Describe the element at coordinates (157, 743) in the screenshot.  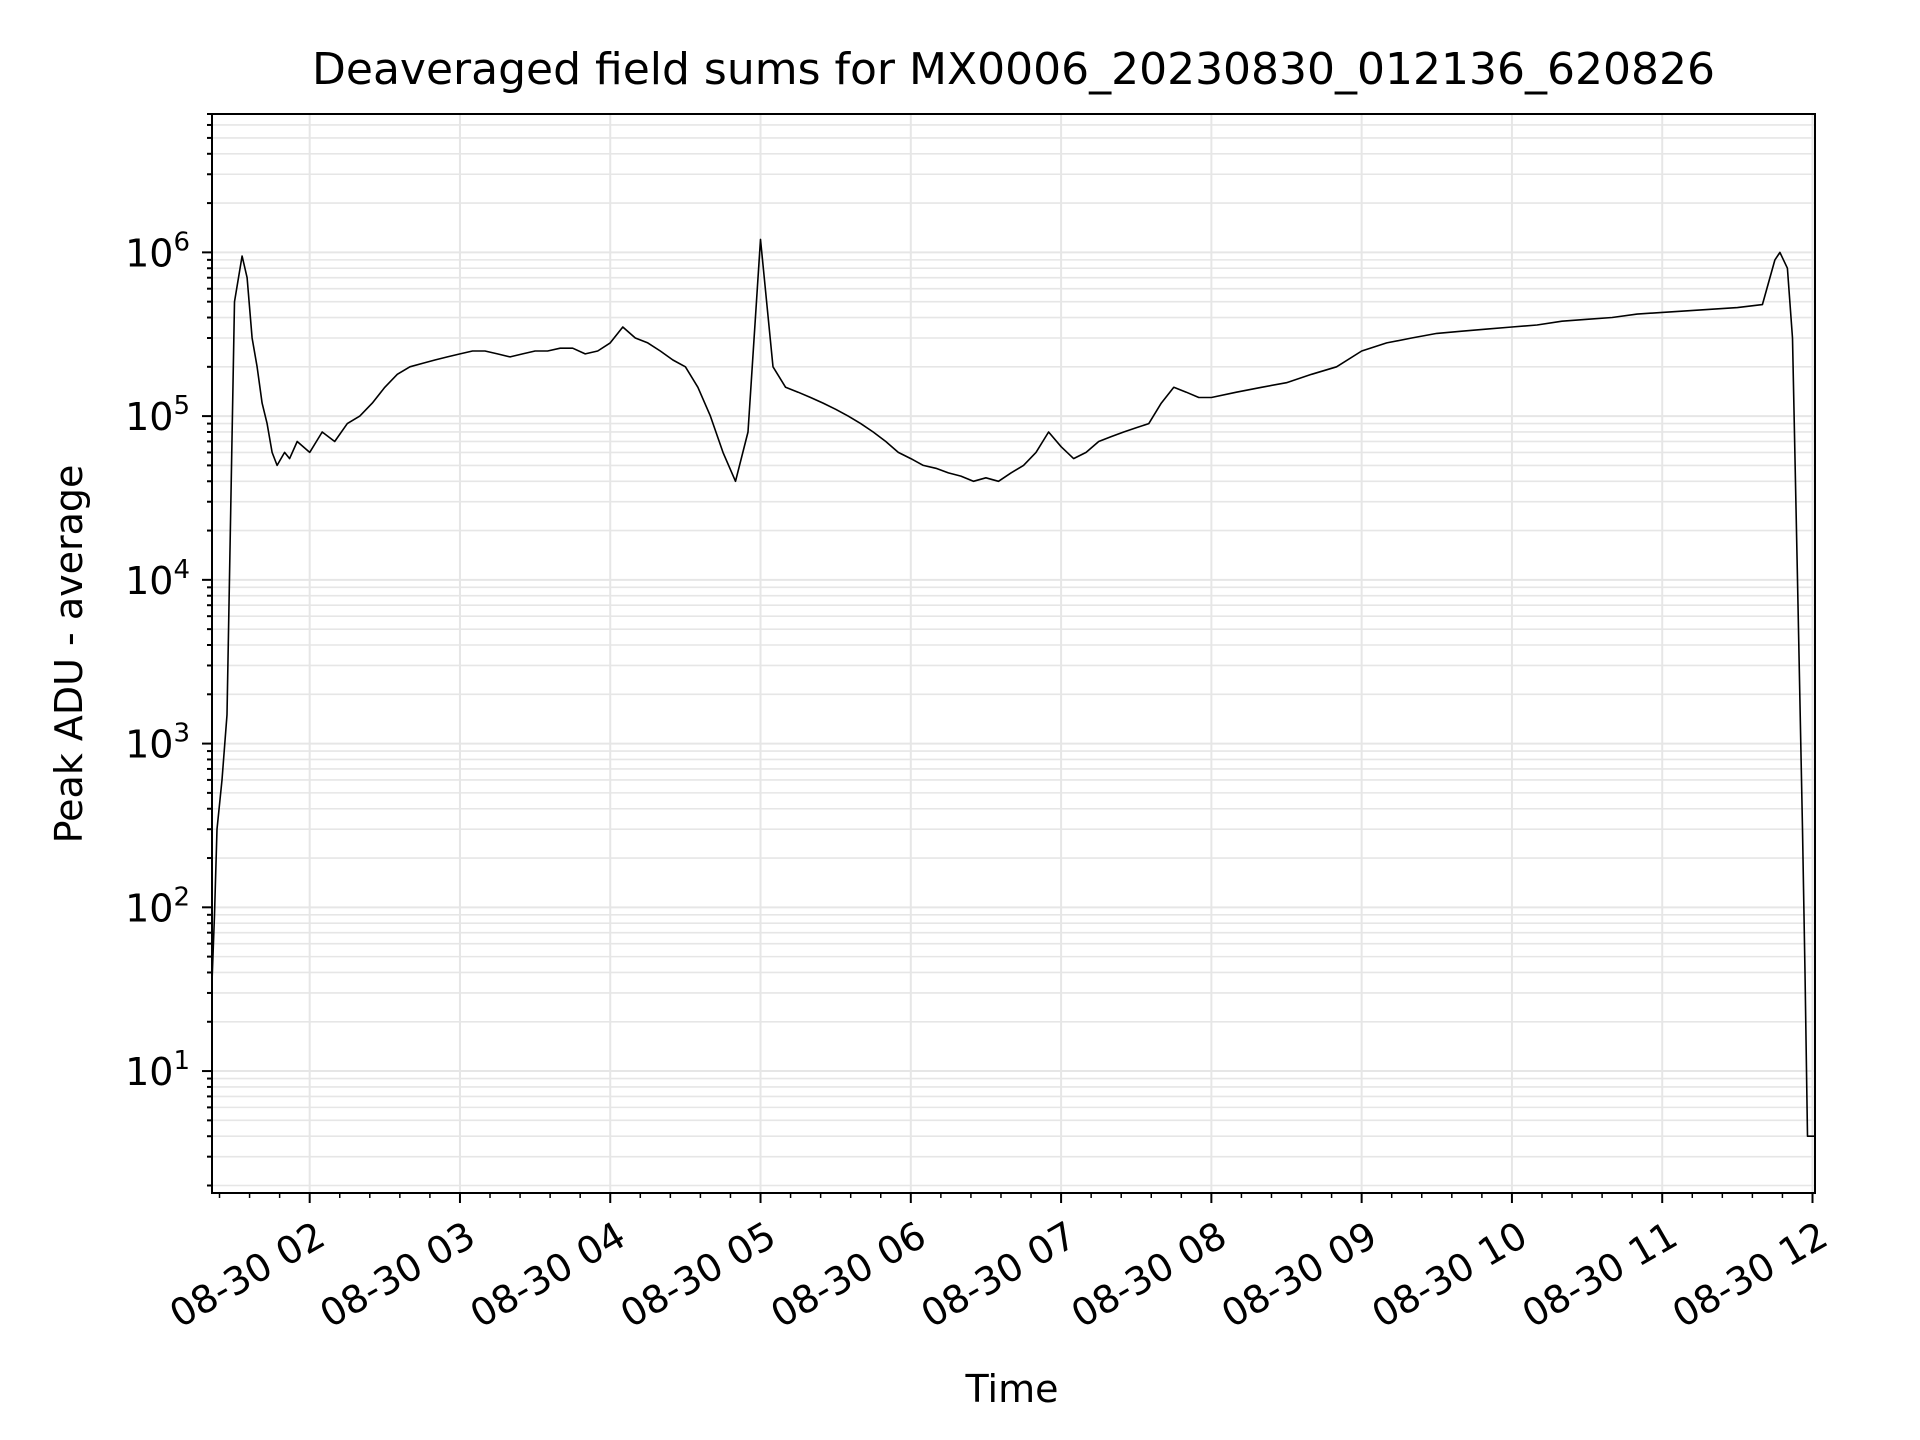
I see `y-tick-label: 103` at that location.